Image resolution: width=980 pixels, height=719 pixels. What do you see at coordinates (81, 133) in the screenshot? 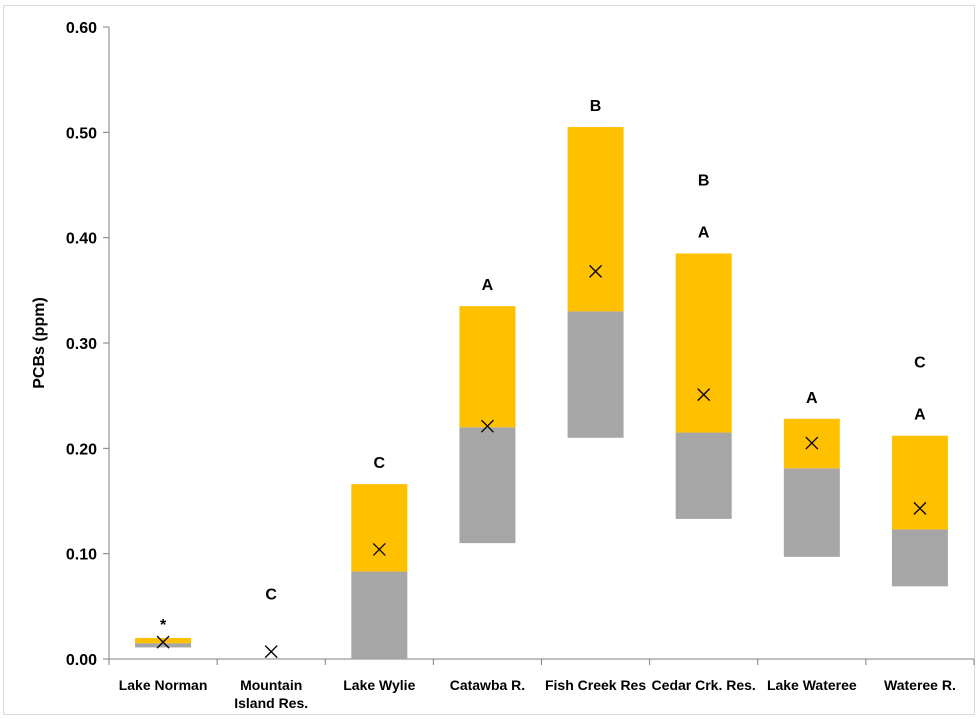
I see `y-tick-label: 0.50` at bounding box center [81, 133].